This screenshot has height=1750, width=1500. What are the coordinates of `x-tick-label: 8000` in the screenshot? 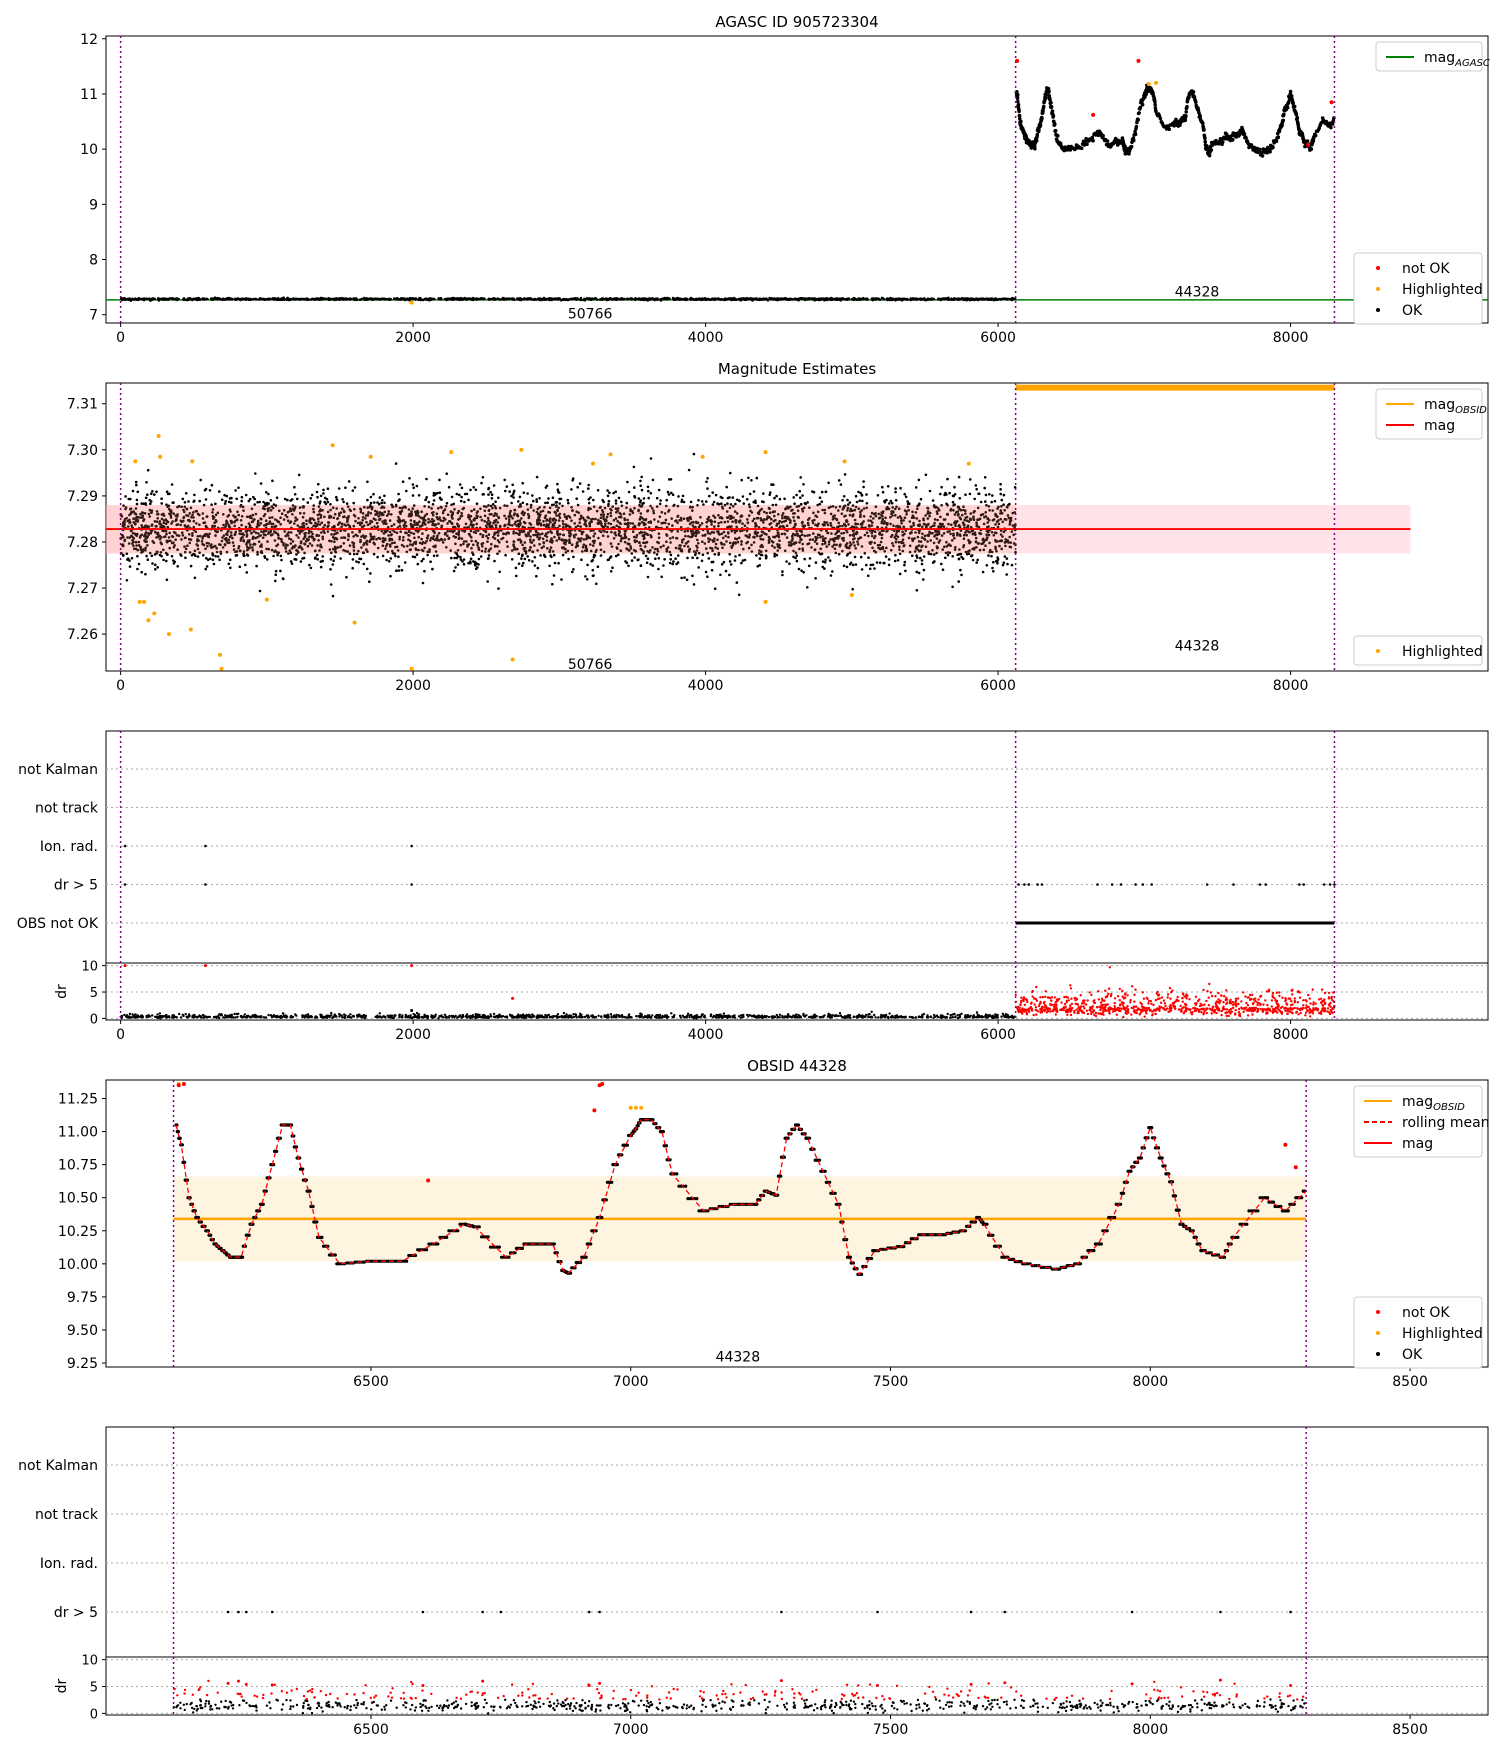 It's located at (1291, 338).